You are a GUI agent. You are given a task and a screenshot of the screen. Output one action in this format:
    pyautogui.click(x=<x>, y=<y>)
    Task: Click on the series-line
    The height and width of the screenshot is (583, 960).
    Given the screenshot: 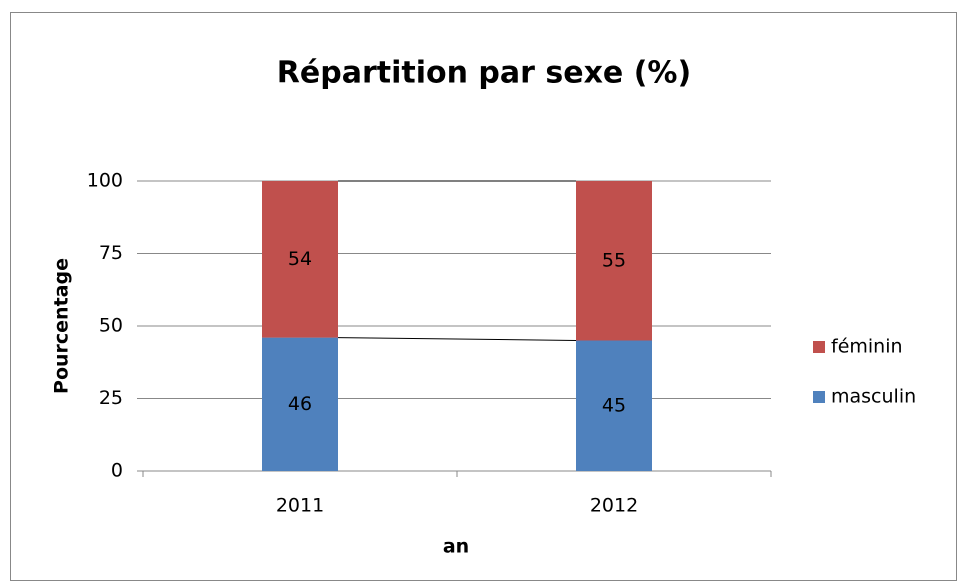 What is the action you would take?
    pyautogui.click(x=457, y=339)
    